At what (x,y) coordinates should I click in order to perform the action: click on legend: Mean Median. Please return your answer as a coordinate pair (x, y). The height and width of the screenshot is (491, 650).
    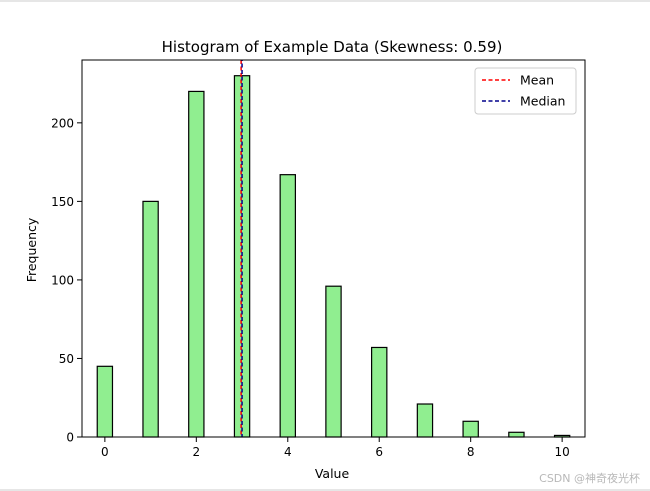
    Looking at the image, I should click on (525, 91).